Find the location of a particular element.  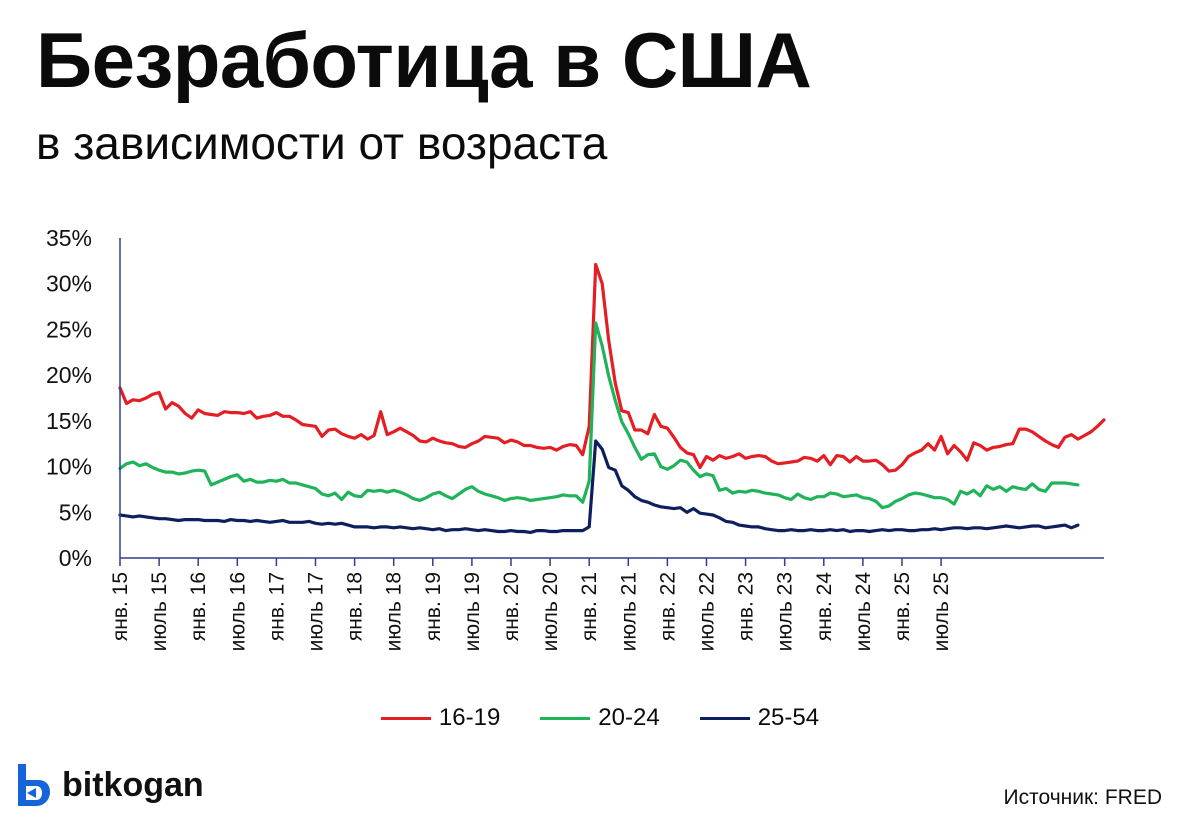

x-tick-label: июль 15 is located at coordinates (159, 611).